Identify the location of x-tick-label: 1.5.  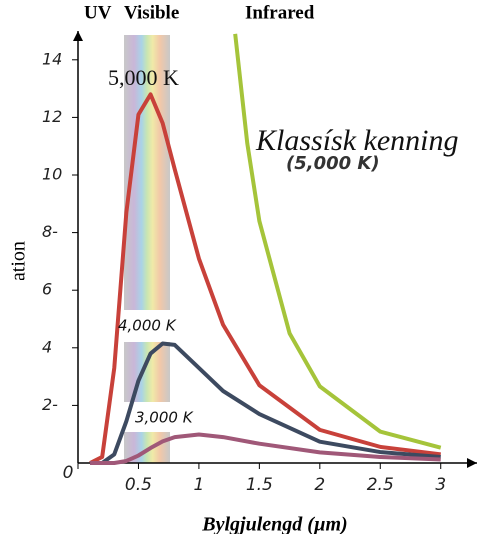
(259, 485).